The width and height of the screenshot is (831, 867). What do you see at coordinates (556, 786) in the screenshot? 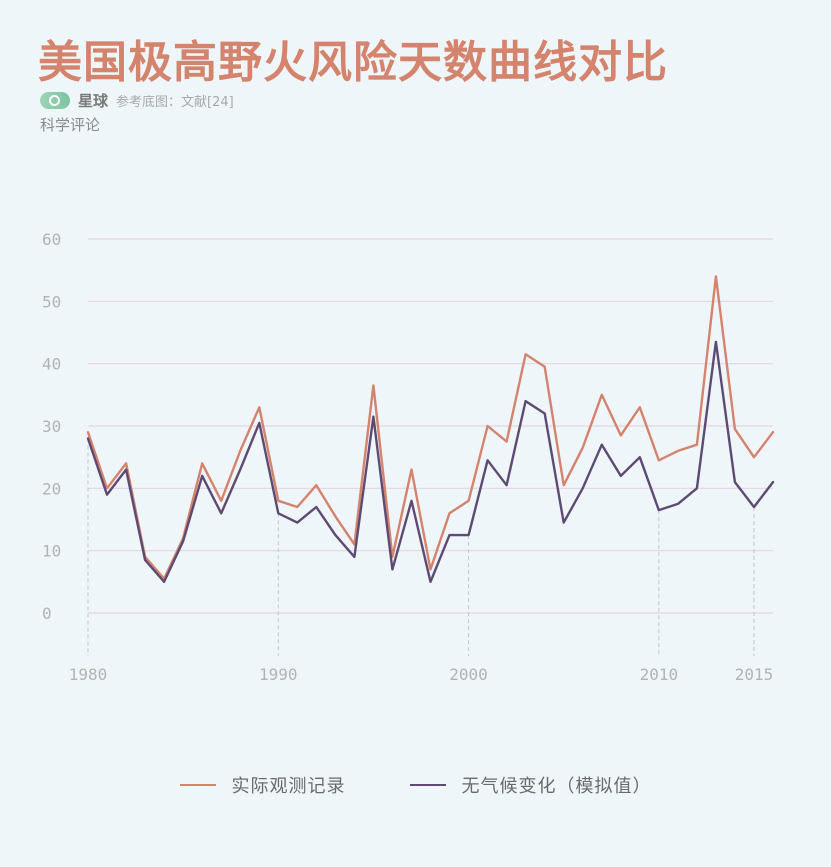
I see `legend-label-natural: 无气候变化（模拟值）` at bounding box center [556, 786].